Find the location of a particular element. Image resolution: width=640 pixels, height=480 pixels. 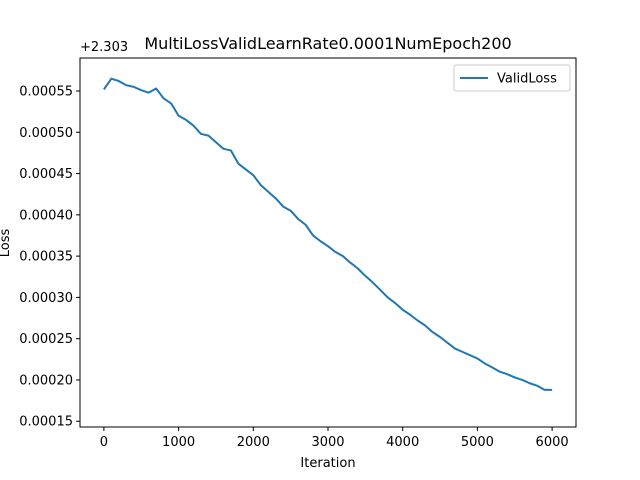

x-tick-label: 5000 is located at coordinates (477, 442).